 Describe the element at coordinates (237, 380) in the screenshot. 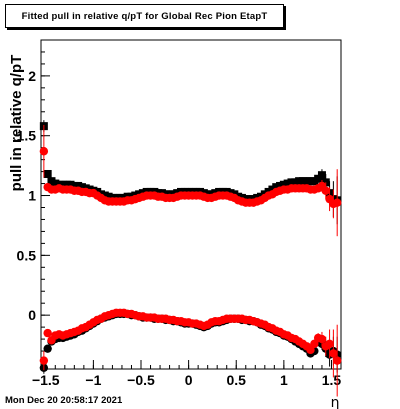

I see `x-tick-label: 0.5` at that location.